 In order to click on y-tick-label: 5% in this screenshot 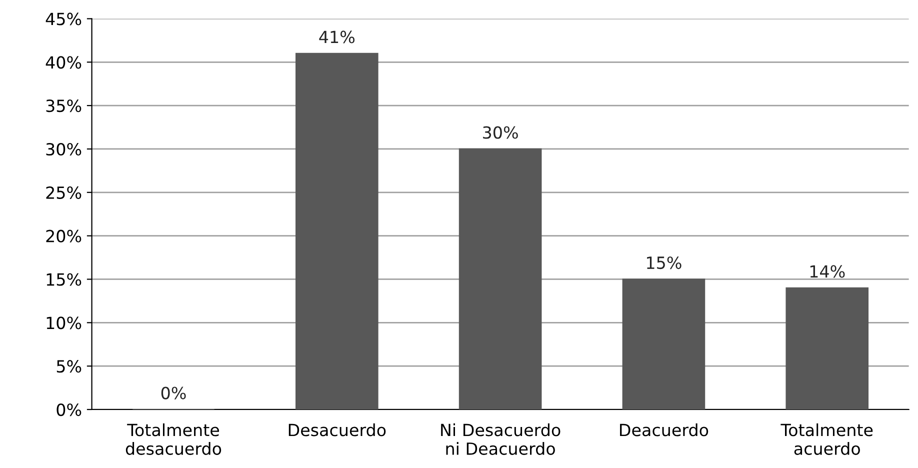, I will do `click(69, 366)`.